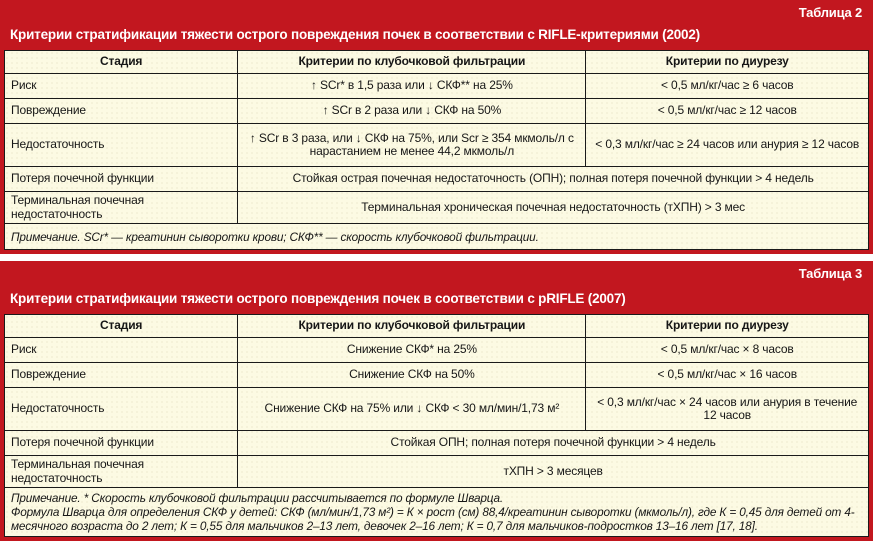  Describe the element at coordinates (436, 257) in the screenshot. I see `tables-gap` at that location.